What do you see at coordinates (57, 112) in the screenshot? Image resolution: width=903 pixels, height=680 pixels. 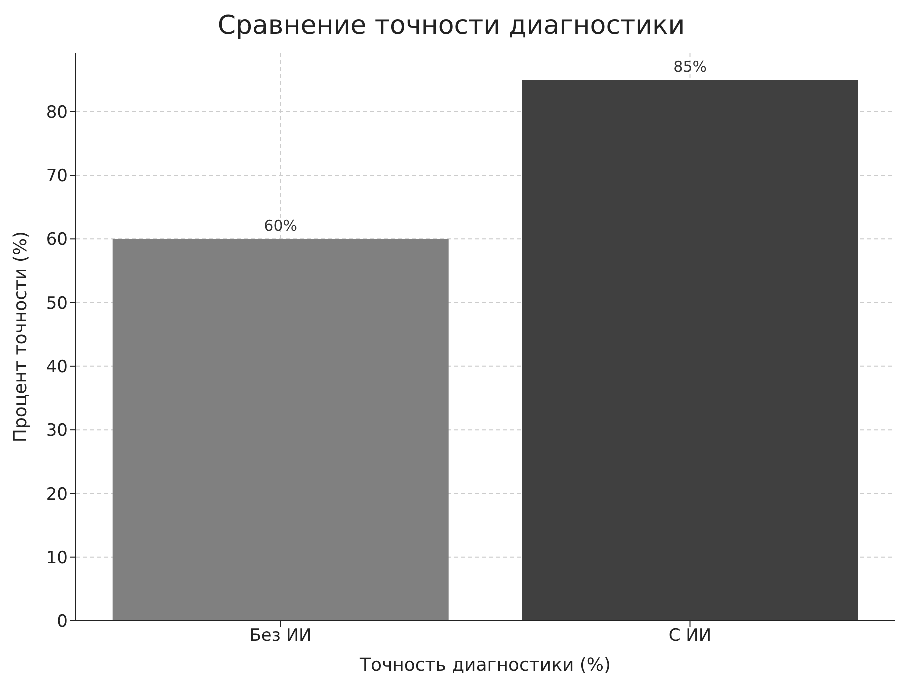 I see `y-tick-label: 80` at bounding box center [57, 112].